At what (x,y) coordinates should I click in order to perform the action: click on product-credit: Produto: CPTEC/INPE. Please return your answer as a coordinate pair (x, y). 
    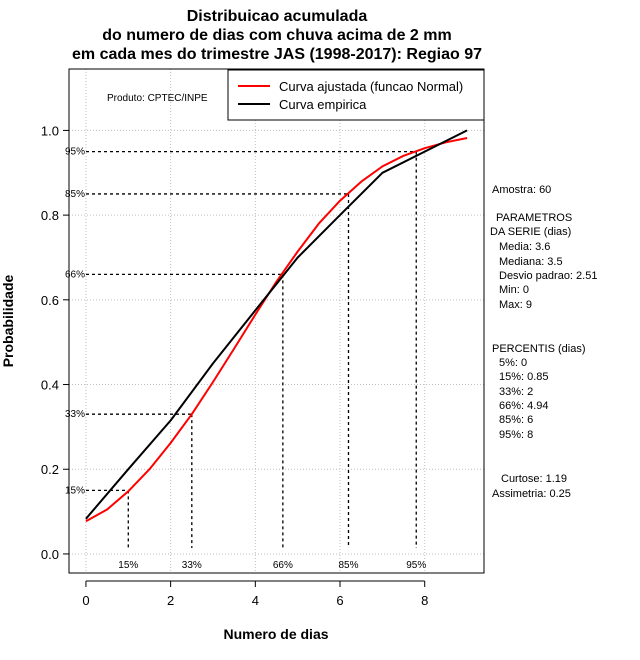
    Looking at the image, I should click on (157, 98).